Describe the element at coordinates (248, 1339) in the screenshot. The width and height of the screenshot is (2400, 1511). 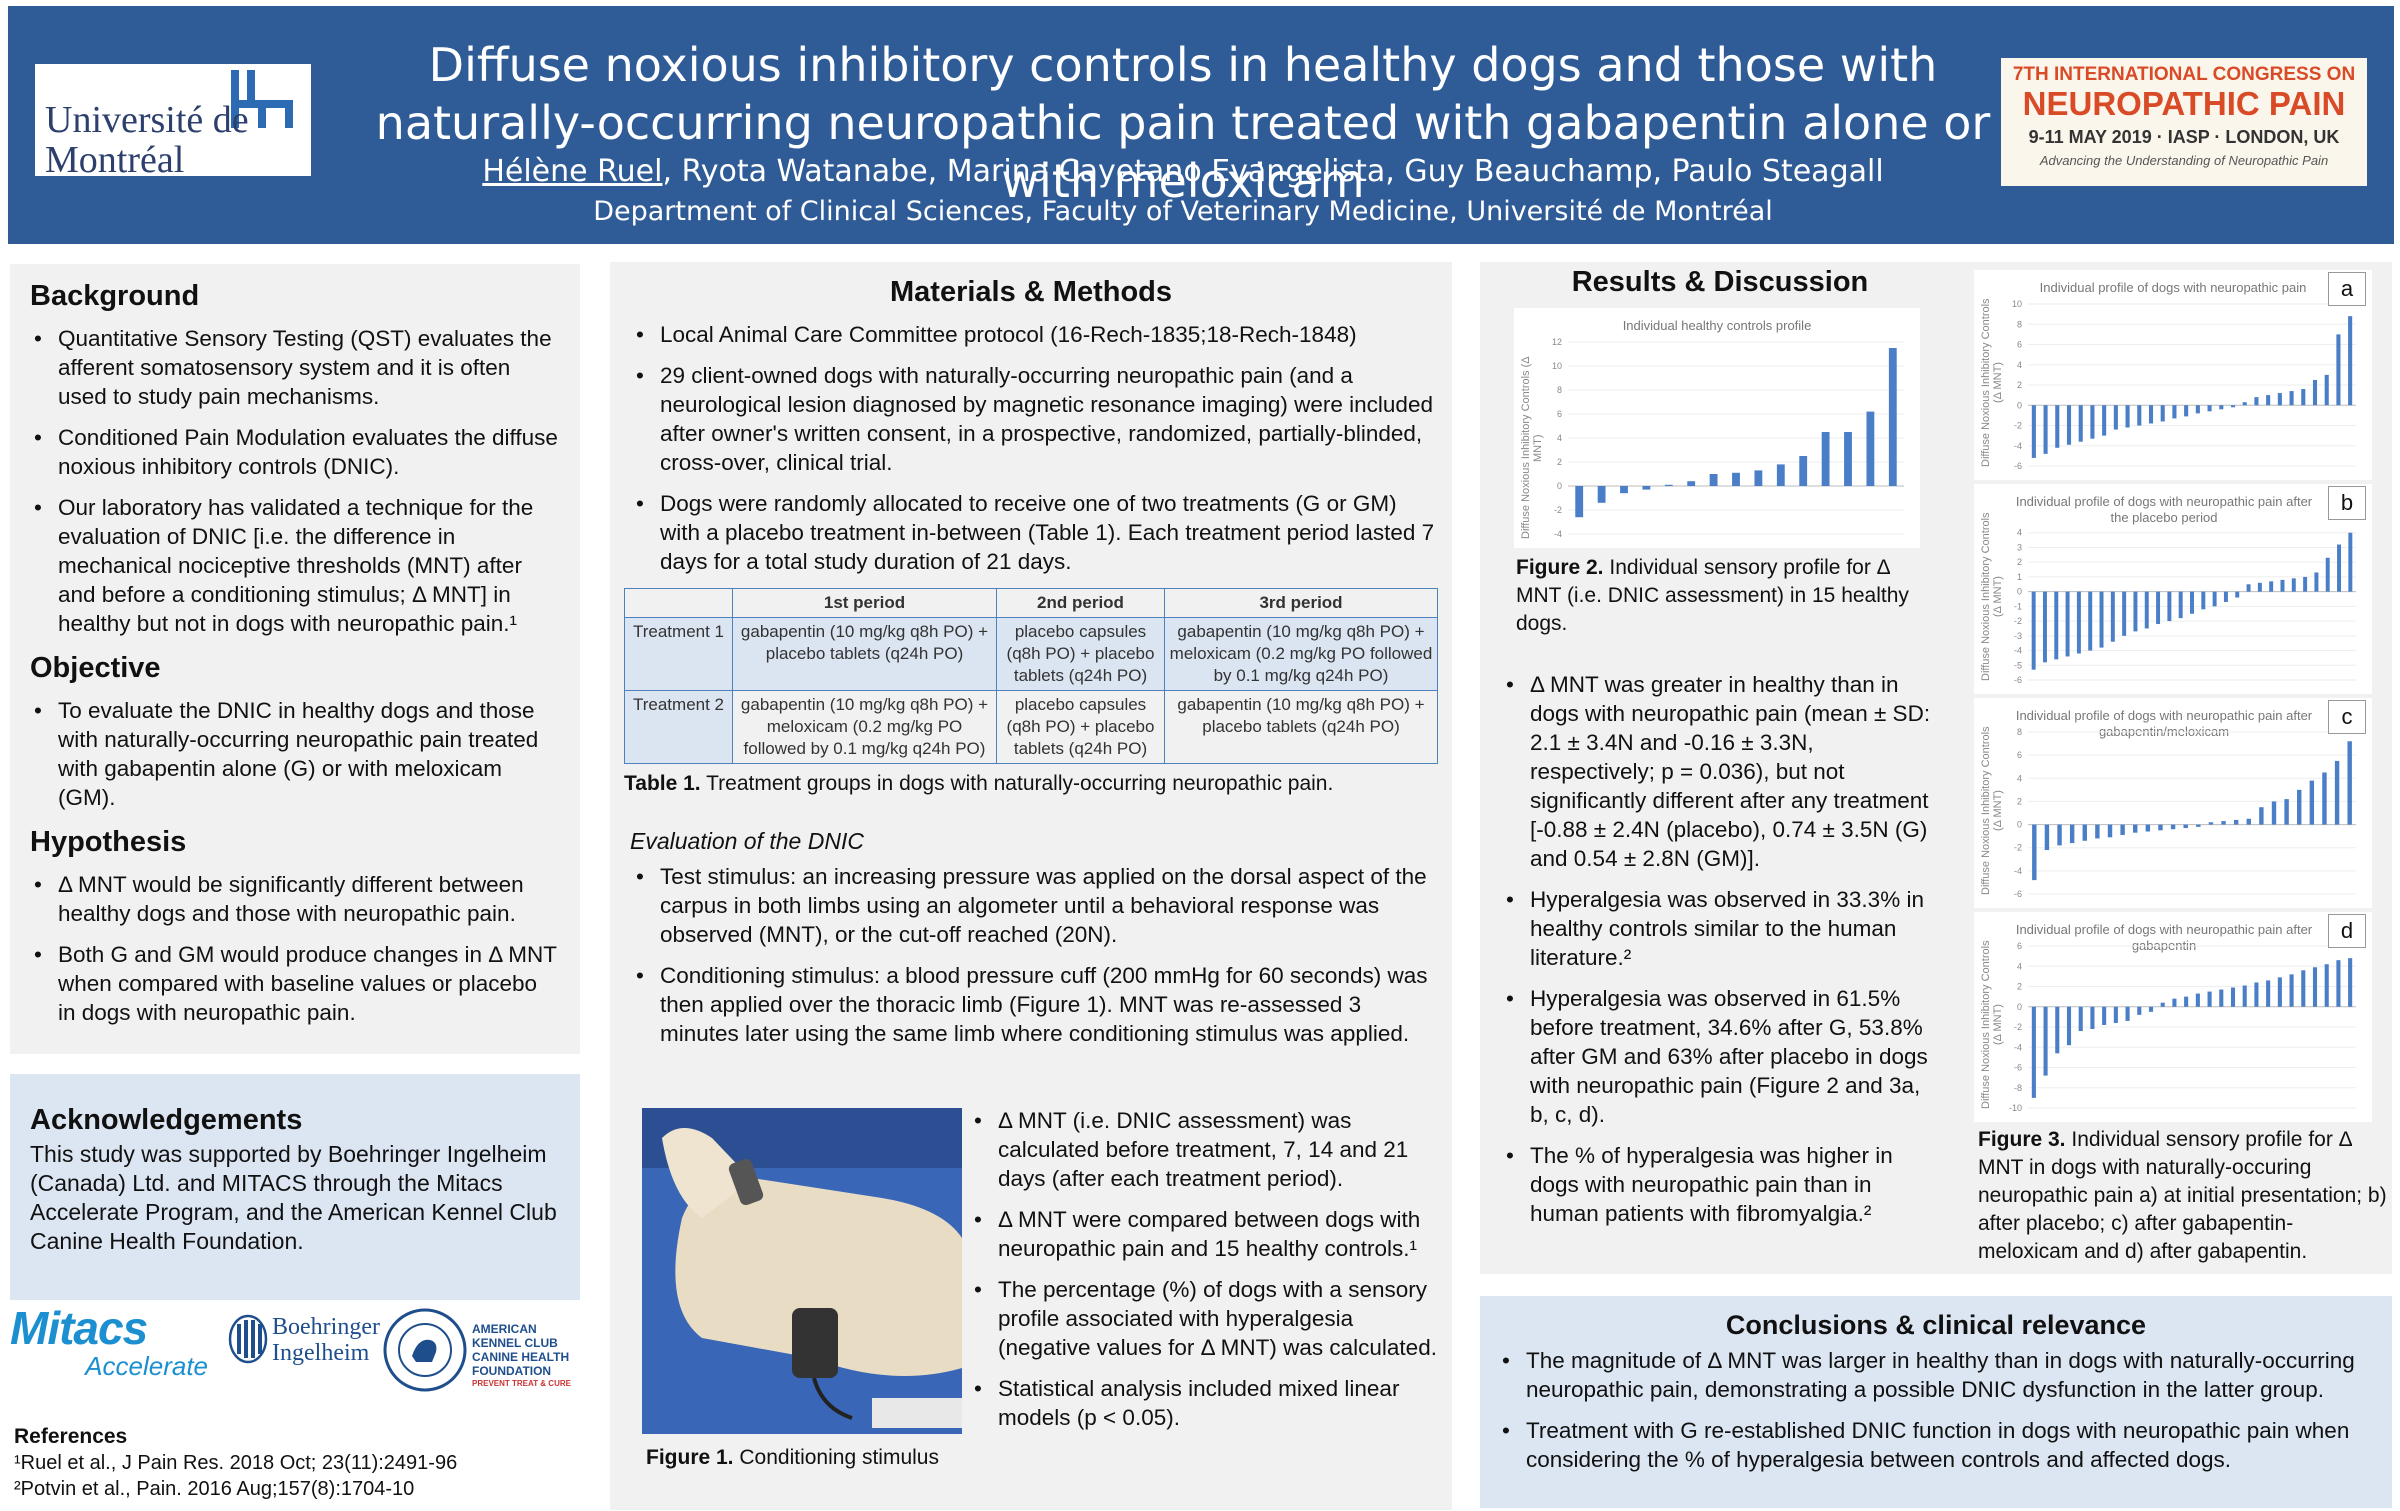
I see `boehringer-emblem-icon` at that location.